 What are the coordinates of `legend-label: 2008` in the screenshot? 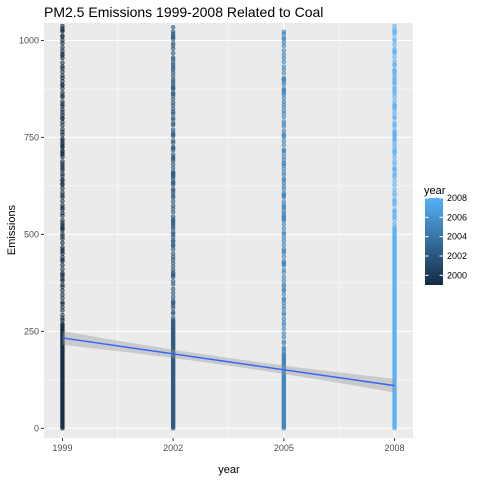 It's located at (457, 198).